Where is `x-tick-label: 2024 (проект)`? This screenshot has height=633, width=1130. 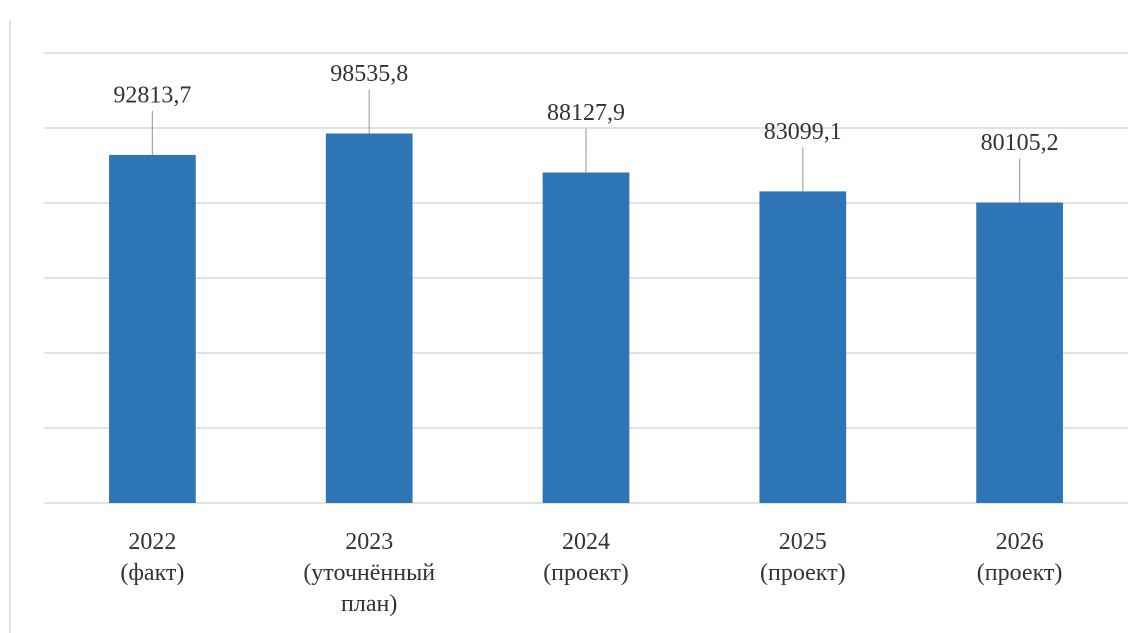
x-tick-label: 2024 (проект) is located at coordinates (586, 557).